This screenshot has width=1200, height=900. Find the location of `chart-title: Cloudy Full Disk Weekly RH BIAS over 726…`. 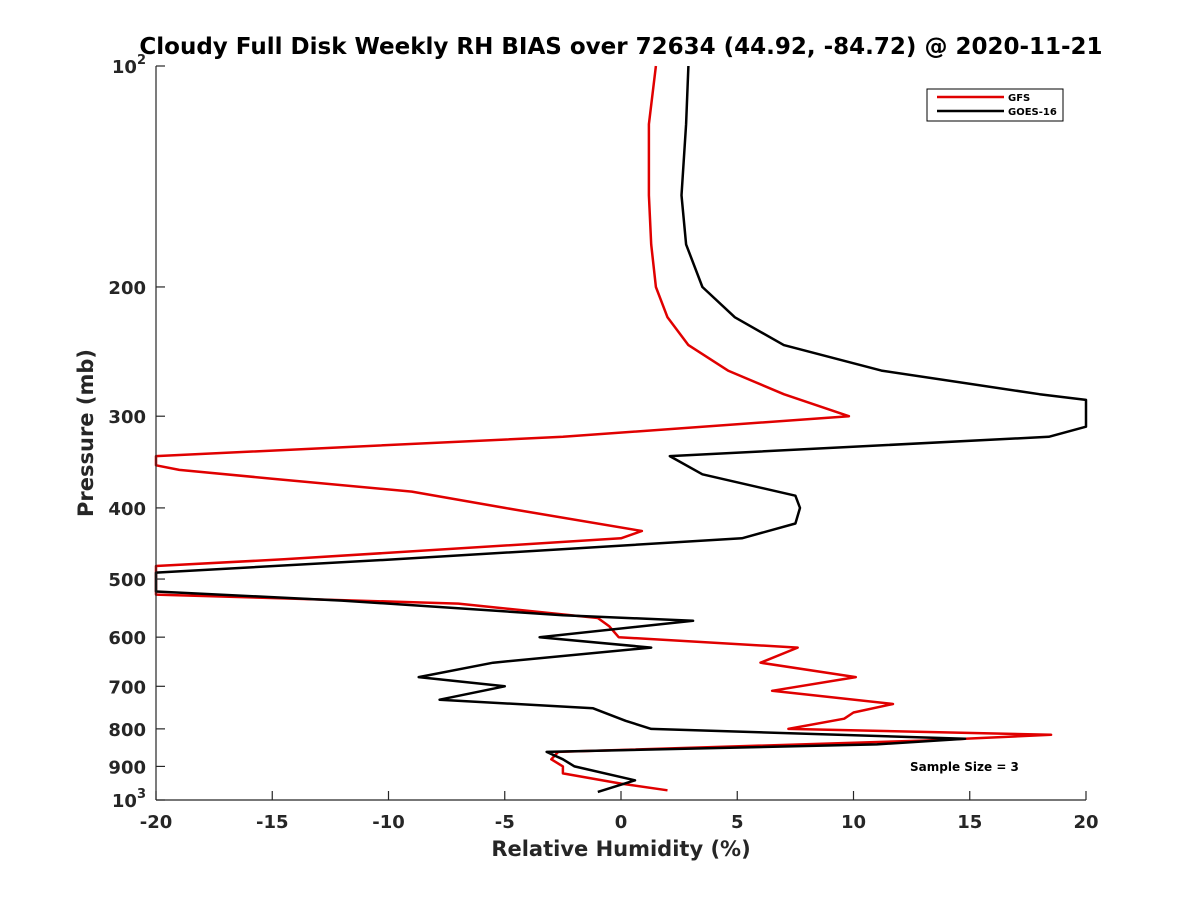

chart-title: Cloudy Full Disk Weekly RH BIAS over 726… is located at coordinates (620, 47).